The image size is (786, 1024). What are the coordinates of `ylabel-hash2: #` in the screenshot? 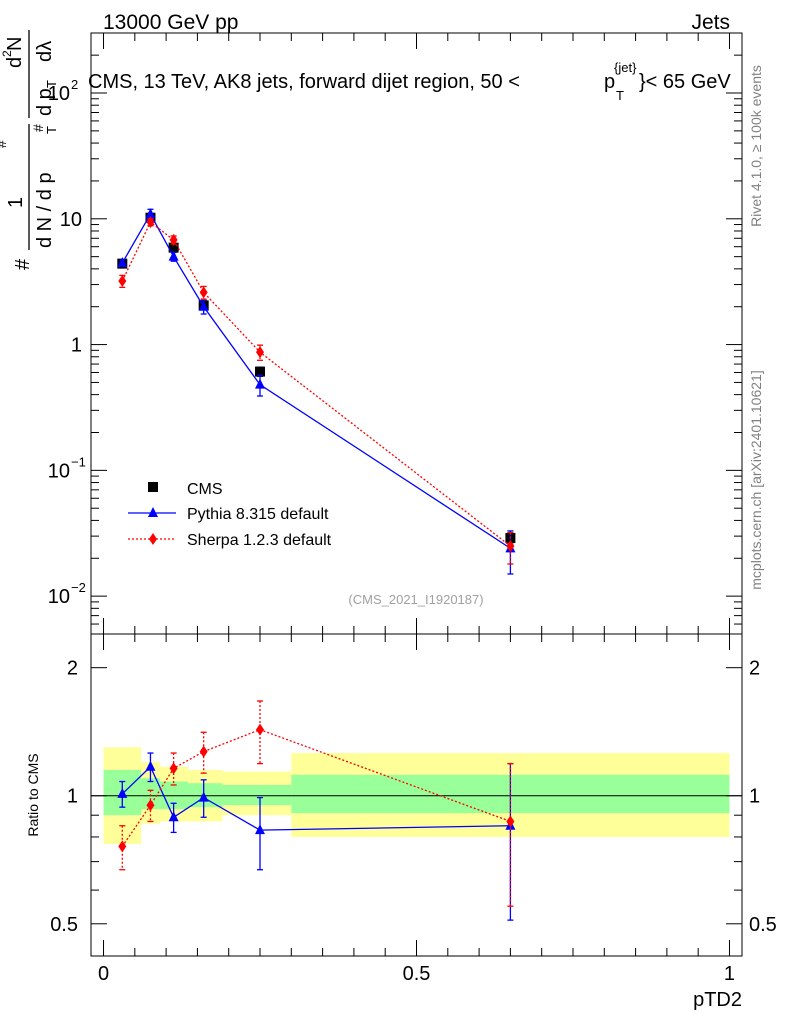 It's located at (4, 144).